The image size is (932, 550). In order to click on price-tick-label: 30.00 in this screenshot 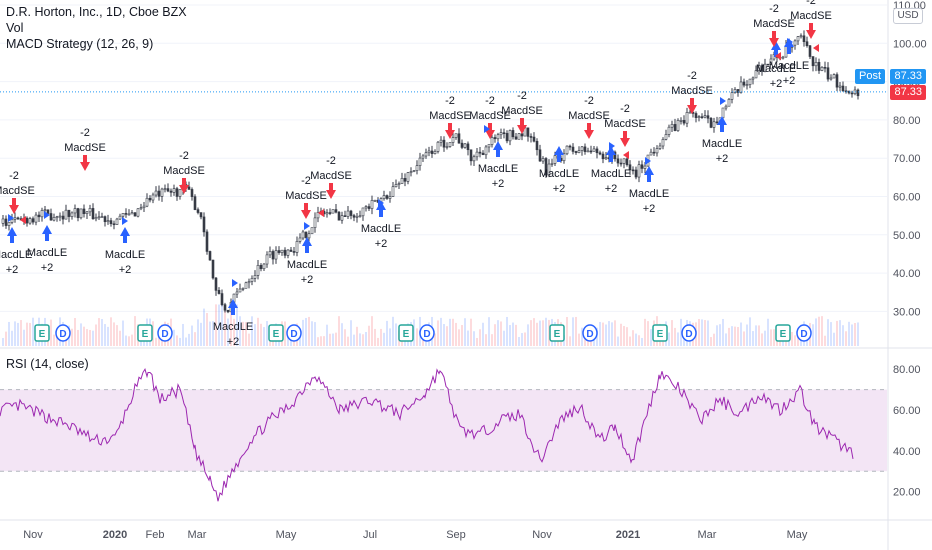, I will do `click(907, 312)`.